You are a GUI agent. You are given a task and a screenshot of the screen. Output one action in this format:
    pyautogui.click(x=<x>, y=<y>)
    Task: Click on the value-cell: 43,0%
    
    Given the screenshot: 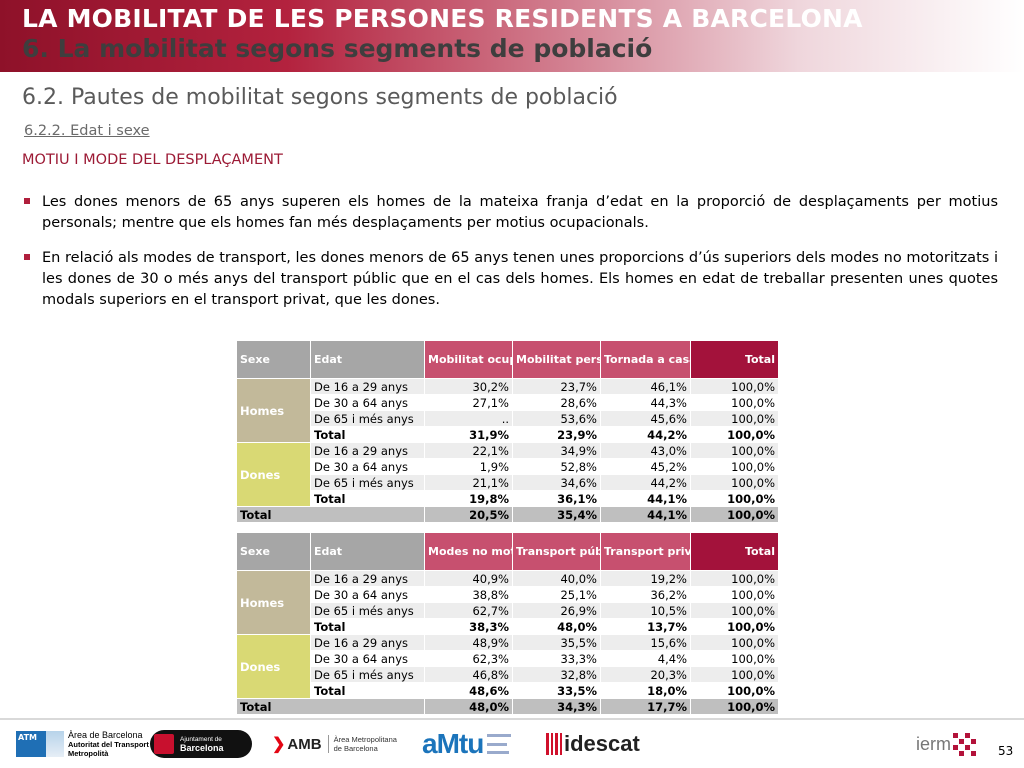 What is the action you would take?
    pyautogui.click(x=645, y=450)
    